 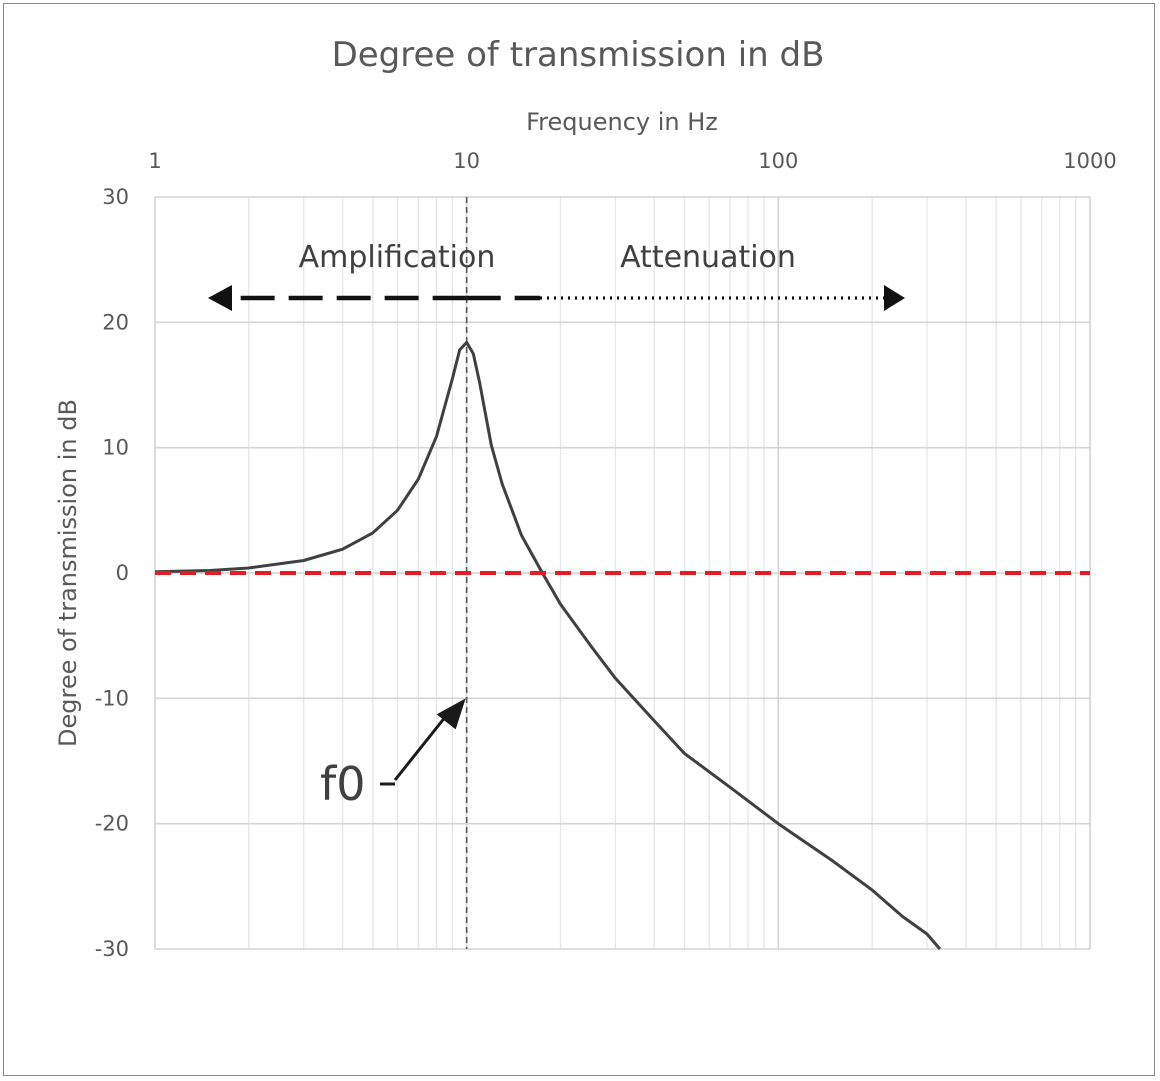 What do you see at coordinates (220, 298) in the screenshot?
I see `amplification-arrowhead` at bounding box center [220, 298].